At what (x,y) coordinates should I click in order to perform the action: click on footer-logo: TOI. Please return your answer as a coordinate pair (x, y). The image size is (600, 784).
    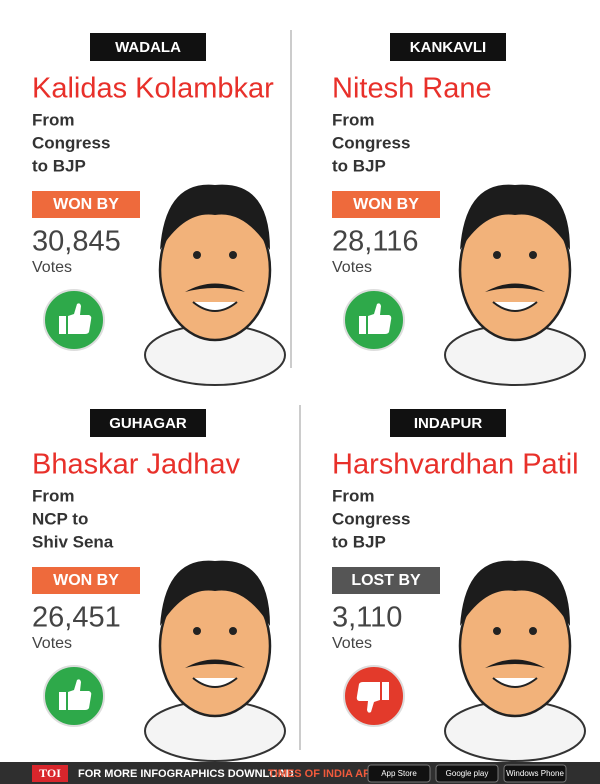
    Looking at the image, I should click on (50, 773).